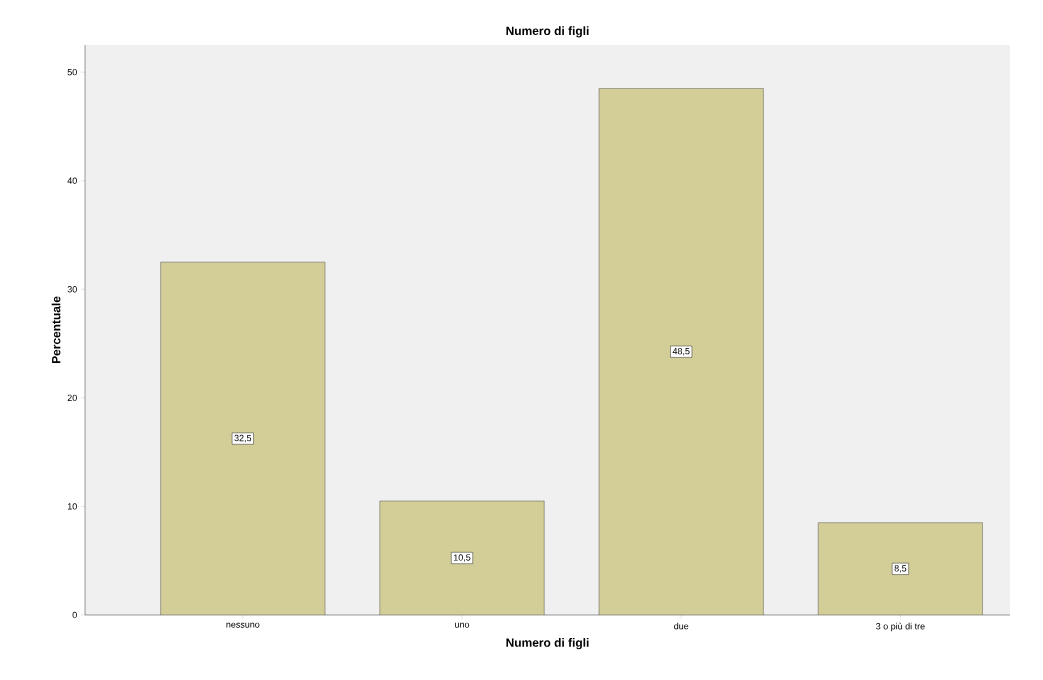 The height and width of the screenshot is (680, 1043). I want to click on x-axis-title: Numero di figli, so click(547, 644).